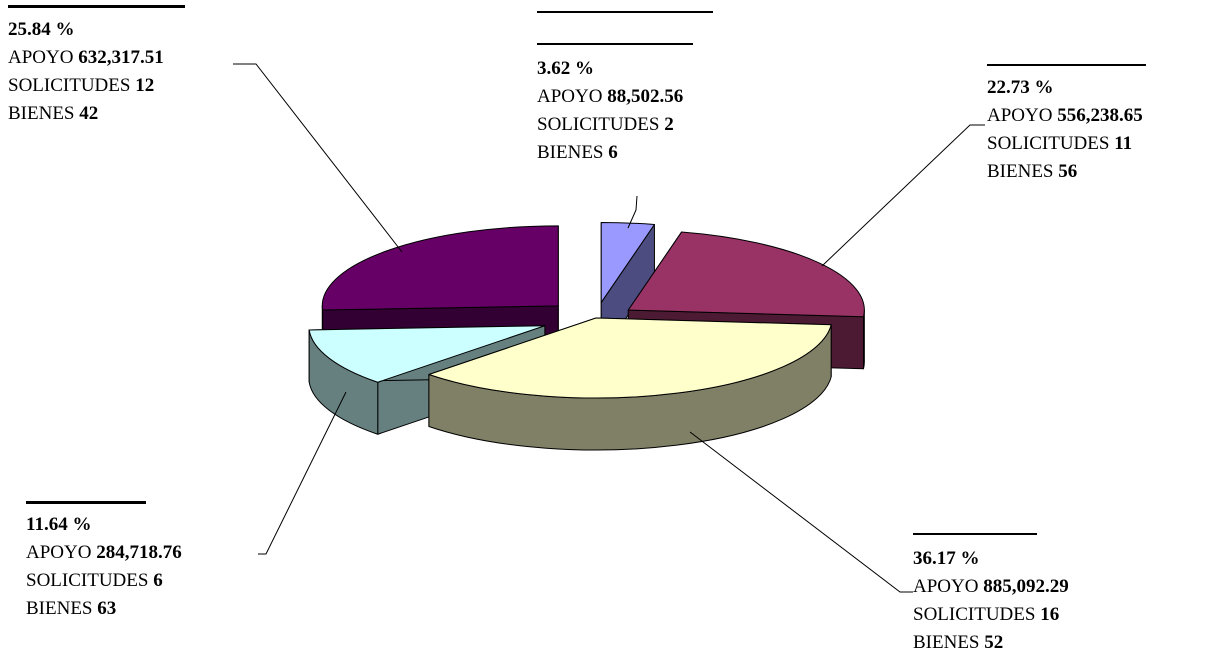  I want to click on slice-4-percent: 11.64 %, so click(59, 524).